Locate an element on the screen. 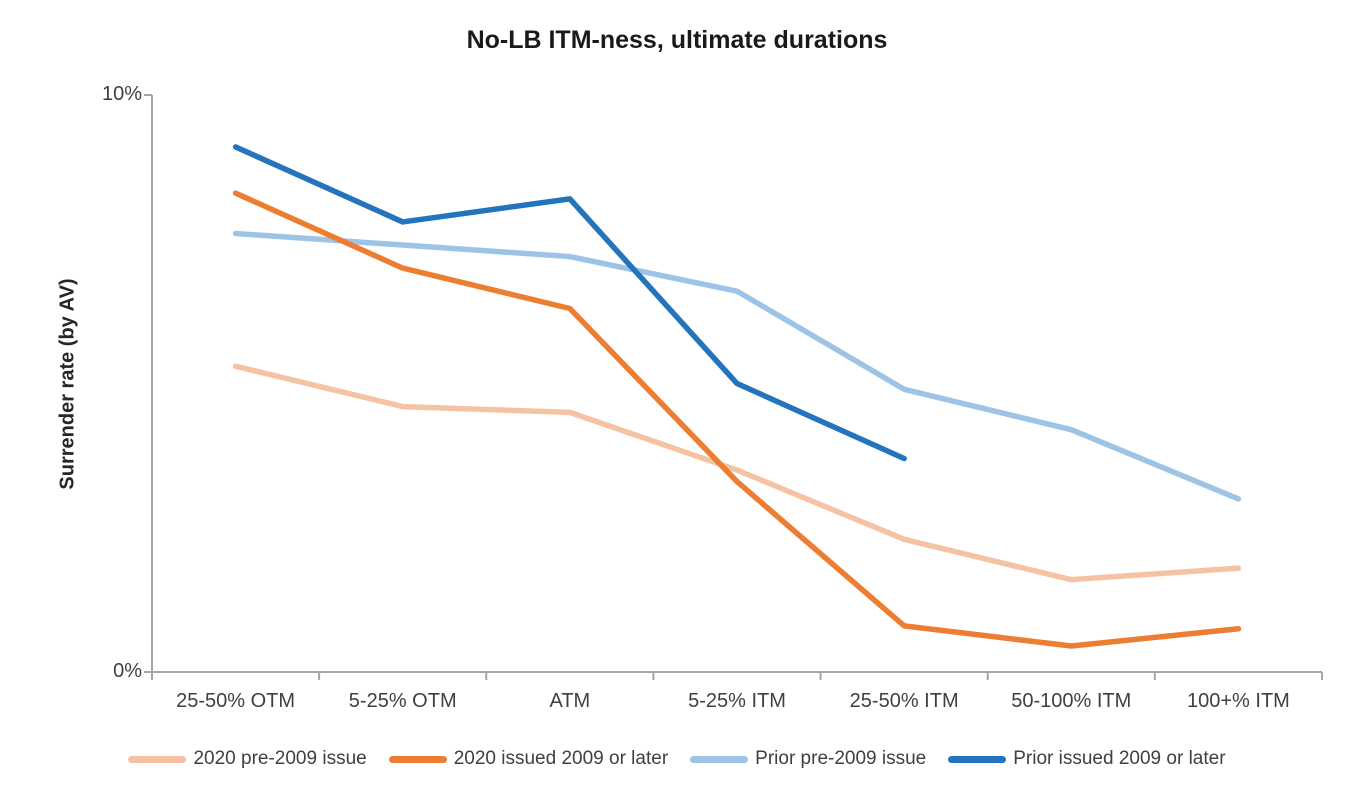  legend-label: 2020 pre-2009 issue is located at coordinates (280, 758).